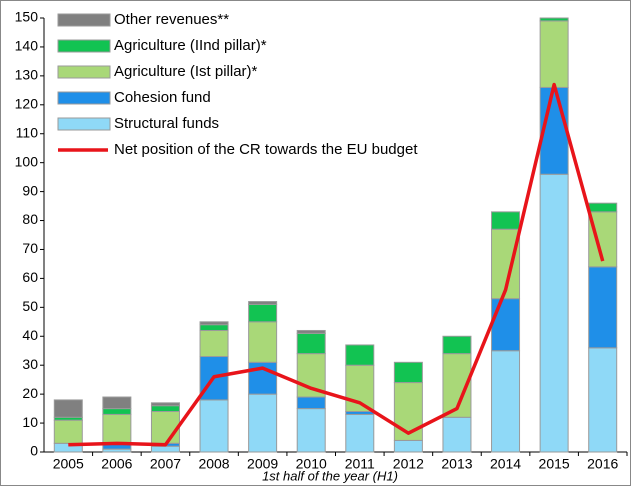 This screenshot has height=486, width=631. I want to click on y-tick-label: 120, so click(27, 104).